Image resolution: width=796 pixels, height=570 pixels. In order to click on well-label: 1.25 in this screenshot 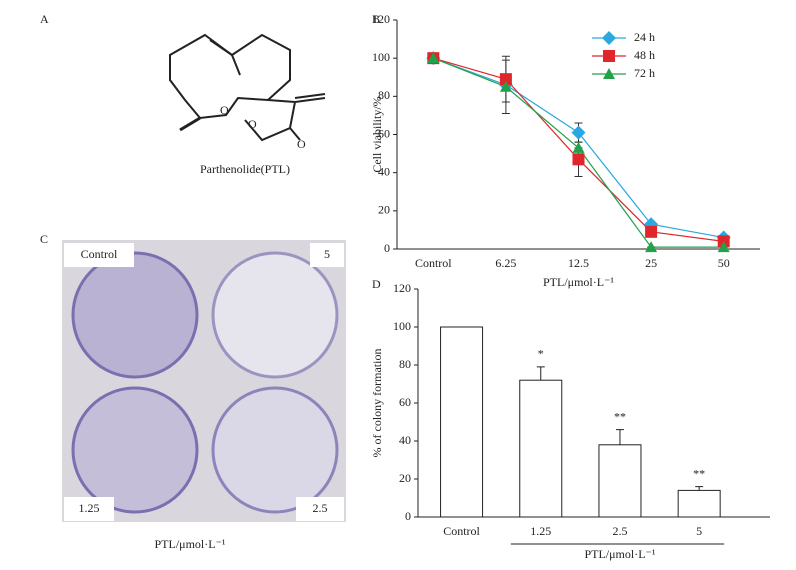, I will do `click(89, 508)`.